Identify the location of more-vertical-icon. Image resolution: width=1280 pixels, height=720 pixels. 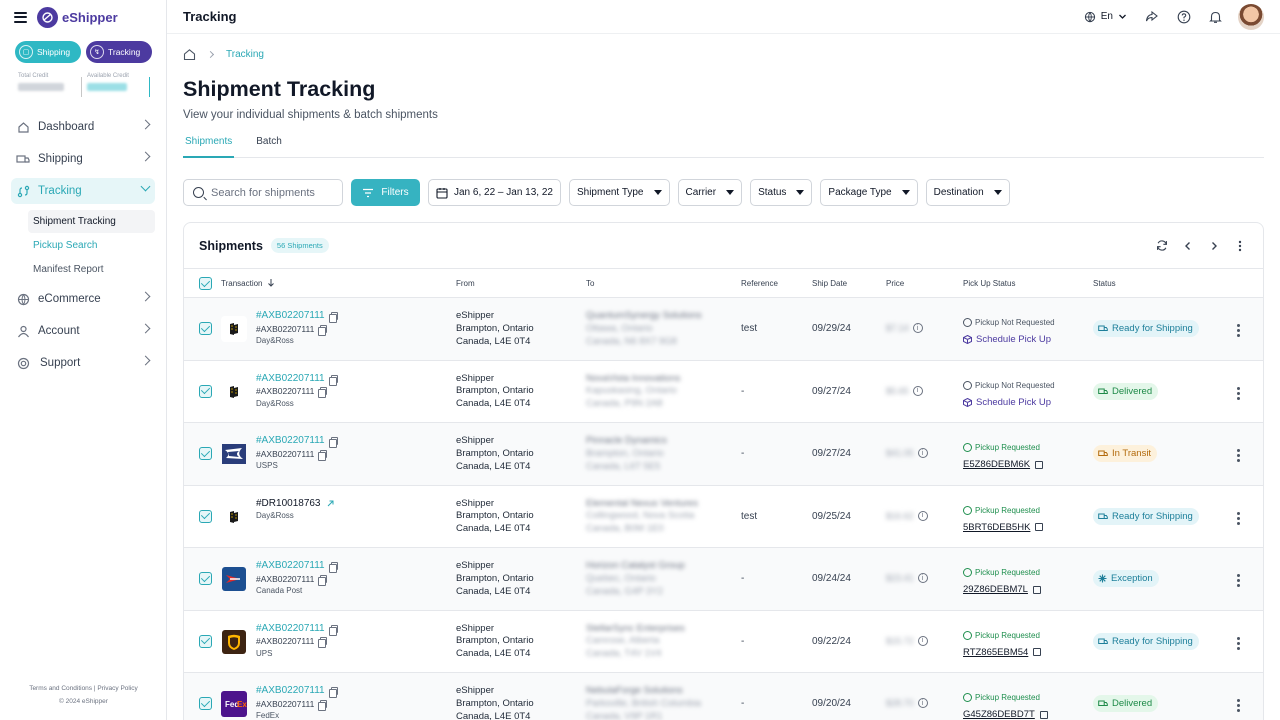
(1240, 246).